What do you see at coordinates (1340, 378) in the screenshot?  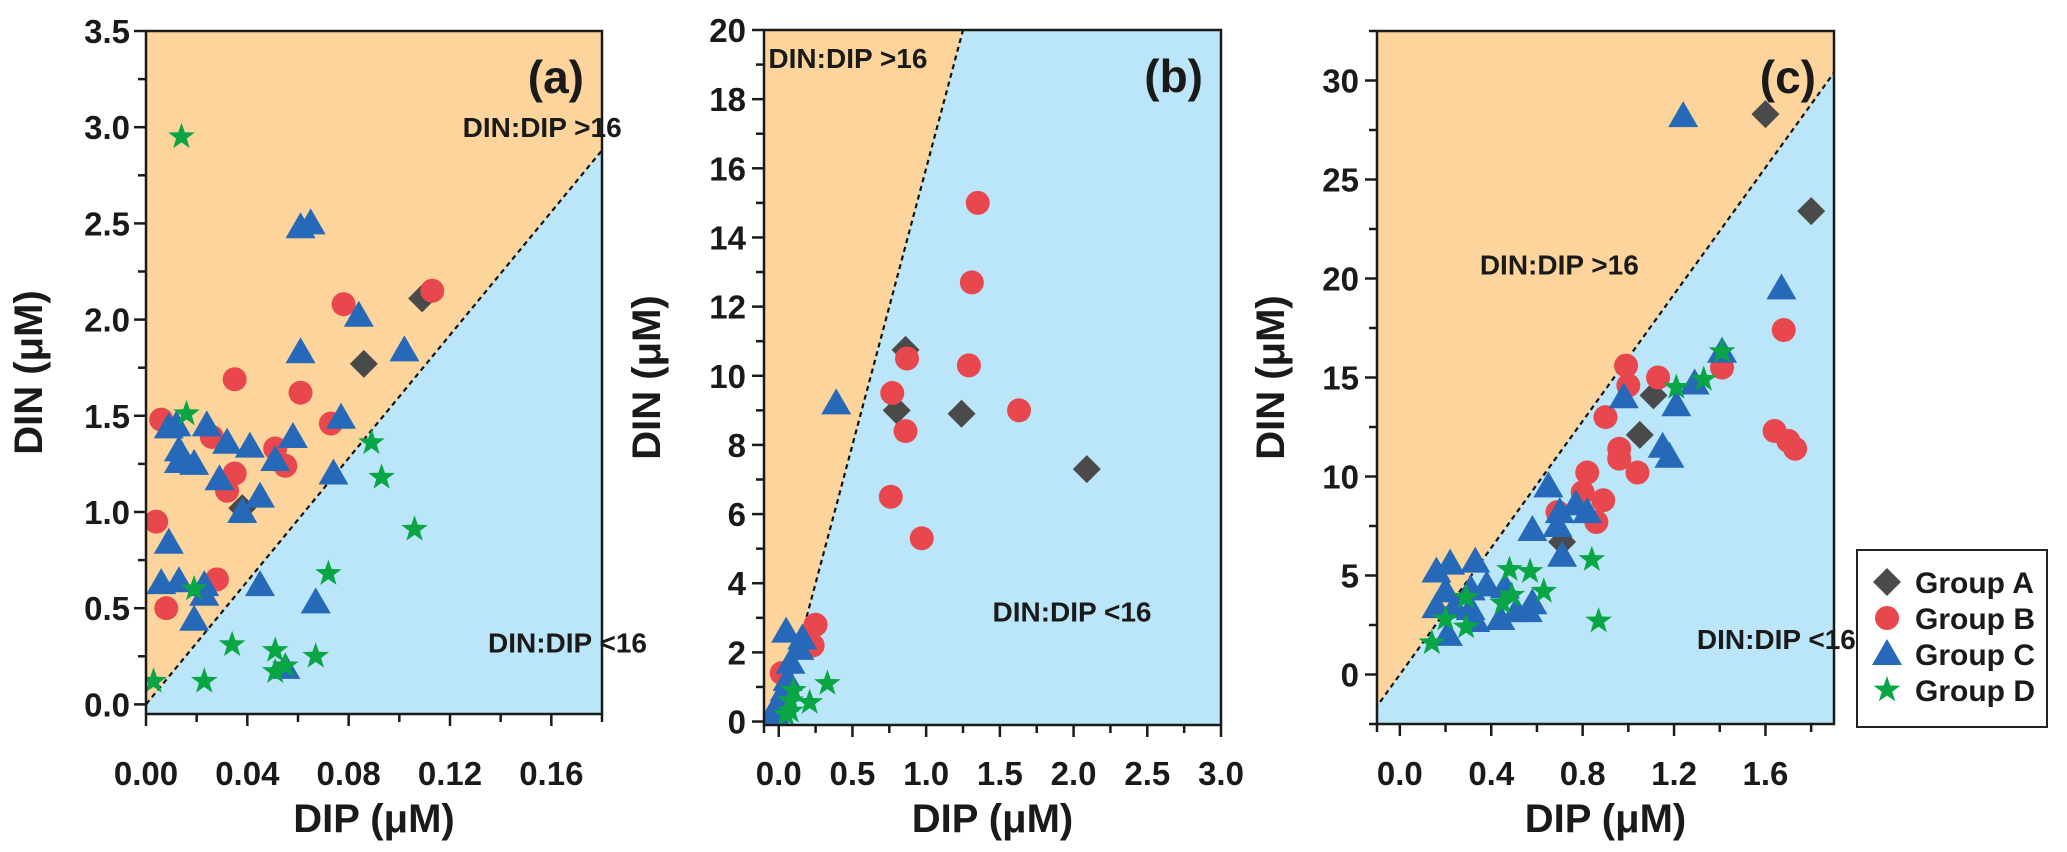 I see `y-tick-label: 15` at bounding box center [1340, 378].